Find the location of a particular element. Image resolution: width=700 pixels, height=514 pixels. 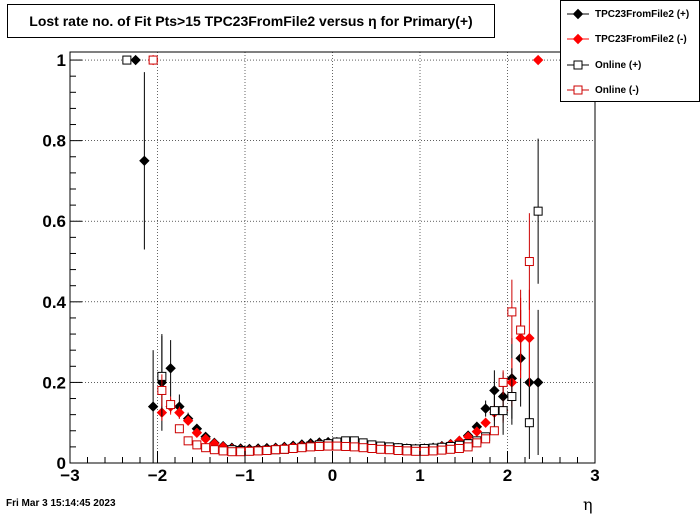

legend-entry-online-neg: Online (-) is located at coordinates (630, 91).